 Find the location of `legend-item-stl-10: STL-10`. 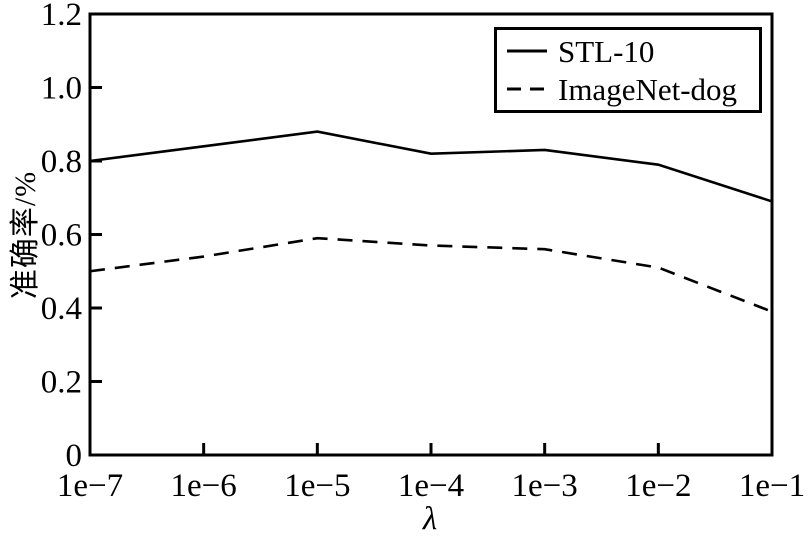

legend-item-stl-10: STL-10 is located at coordinates (633, 51).